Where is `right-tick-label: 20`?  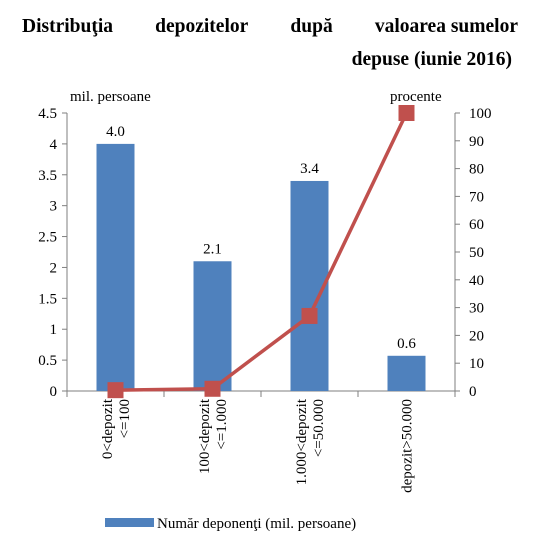
right-tick-label: 20 is located at coordinates (476, 336).